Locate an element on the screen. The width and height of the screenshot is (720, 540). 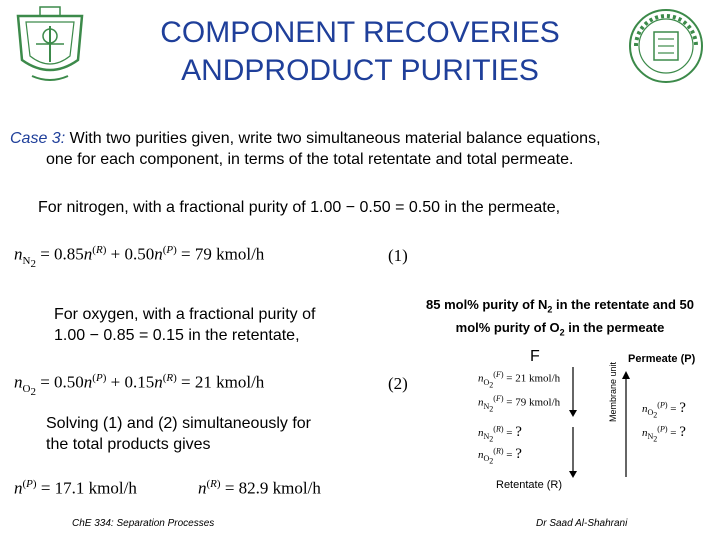
footer-author: Dr Saad Al-Shahrani is located at coordinates (582, 523).